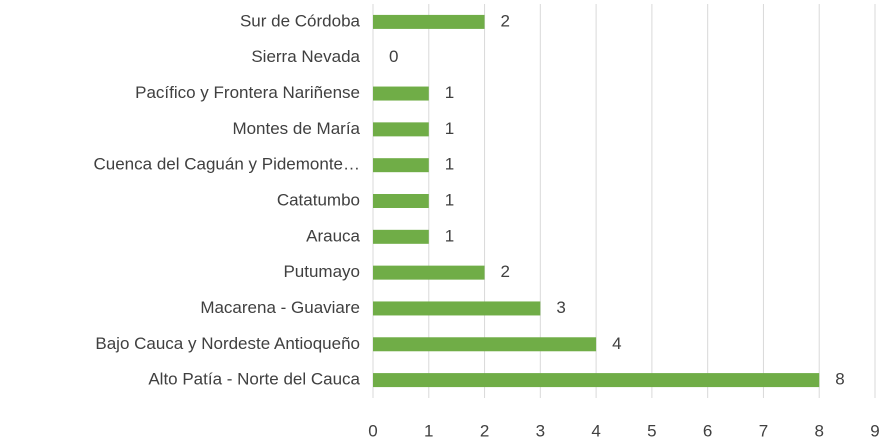 Image resolution: width=882 pixels, height=438 pixels. What do you see at coordinates (372, 429) in the screenshot?
I see `x-tick-label: 0` at bounding box center [372, 429].